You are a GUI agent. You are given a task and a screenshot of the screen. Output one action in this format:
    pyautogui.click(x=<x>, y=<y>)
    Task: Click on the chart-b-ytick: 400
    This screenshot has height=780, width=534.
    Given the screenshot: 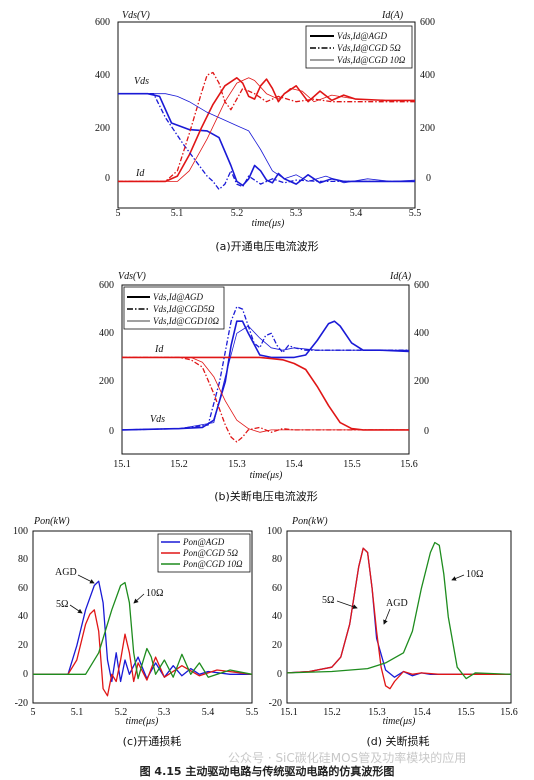 What is the action you would take?
    pyautogui.click(x=106, y=333)
    